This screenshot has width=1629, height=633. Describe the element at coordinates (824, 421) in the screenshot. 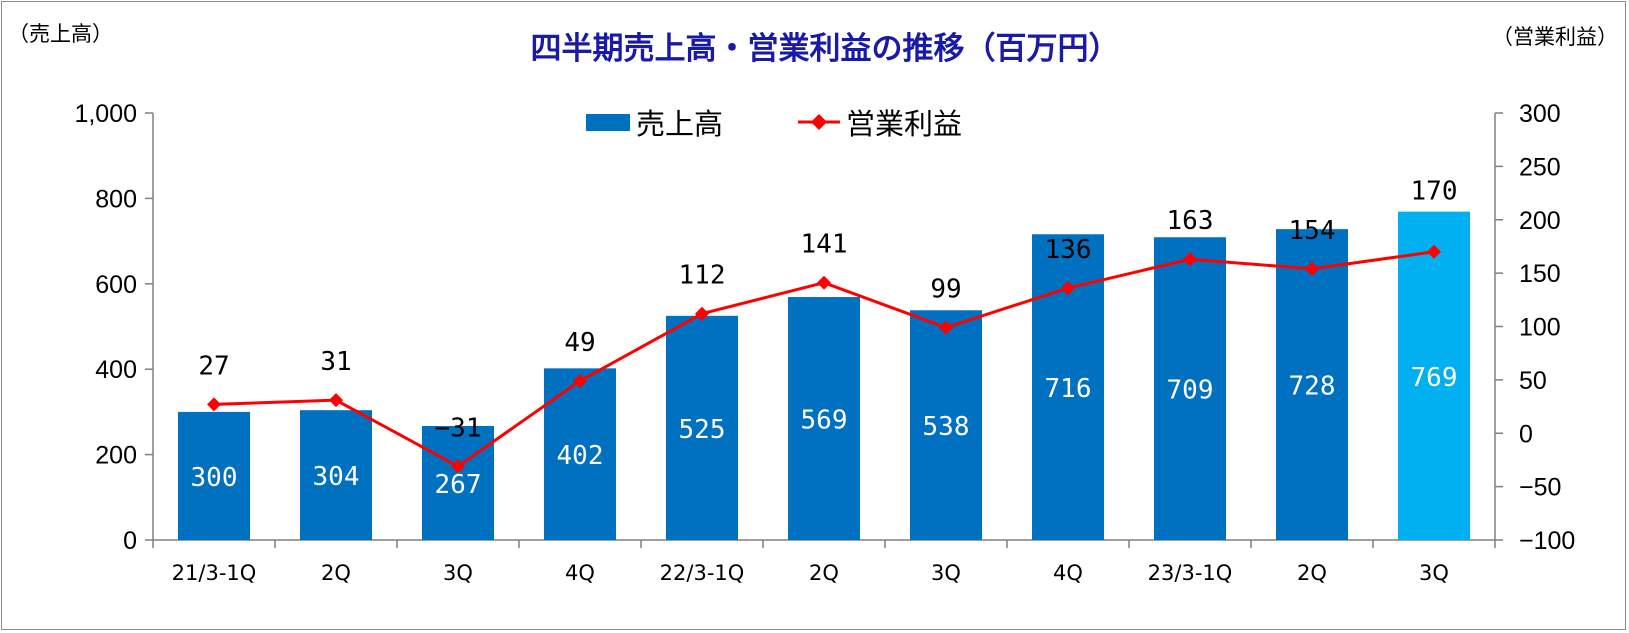

I see `sales-data-label: 569` at that location.